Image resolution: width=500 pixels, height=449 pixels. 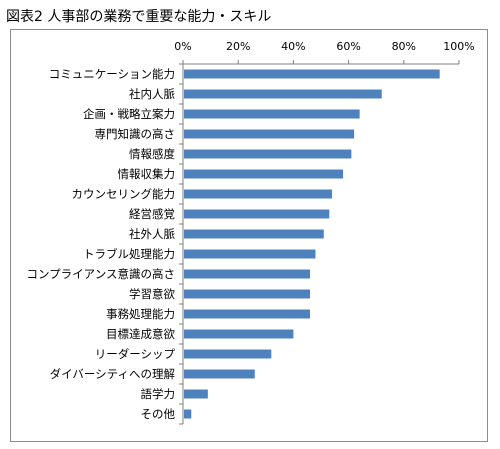 What do you see at coordinates (113, 374) in the screenshot?
I see `category-label: ダイバーシティへの理解` at bounding box center [113, 374].